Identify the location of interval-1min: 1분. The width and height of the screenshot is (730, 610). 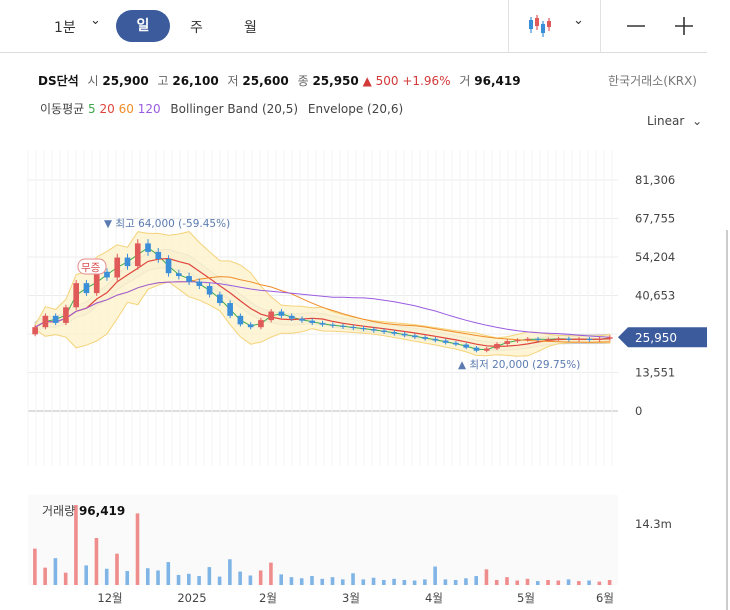
(65, 28).